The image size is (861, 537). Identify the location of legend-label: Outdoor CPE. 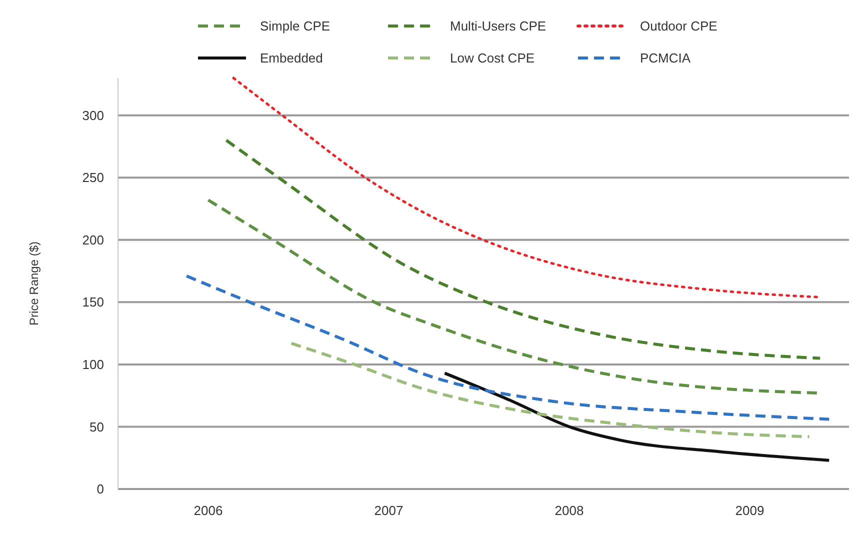
(679, 26).